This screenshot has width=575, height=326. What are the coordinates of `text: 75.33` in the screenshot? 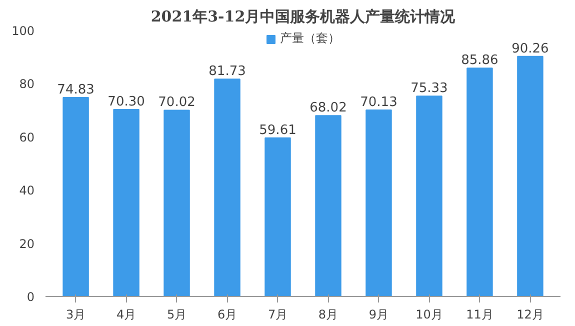 It's located at (429, 88).